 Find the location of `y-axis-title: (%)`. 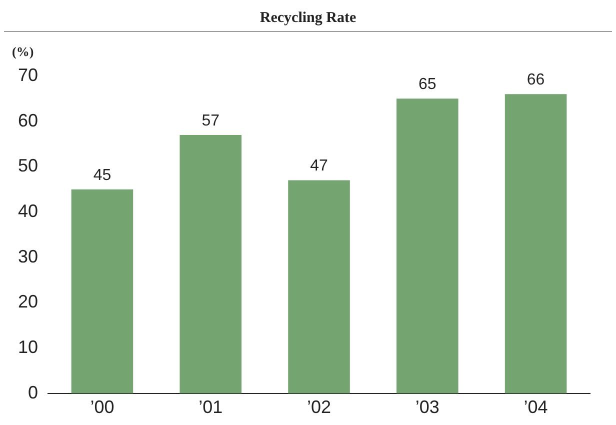

y-axis-title: (%) is located at coordinates (23, 52).